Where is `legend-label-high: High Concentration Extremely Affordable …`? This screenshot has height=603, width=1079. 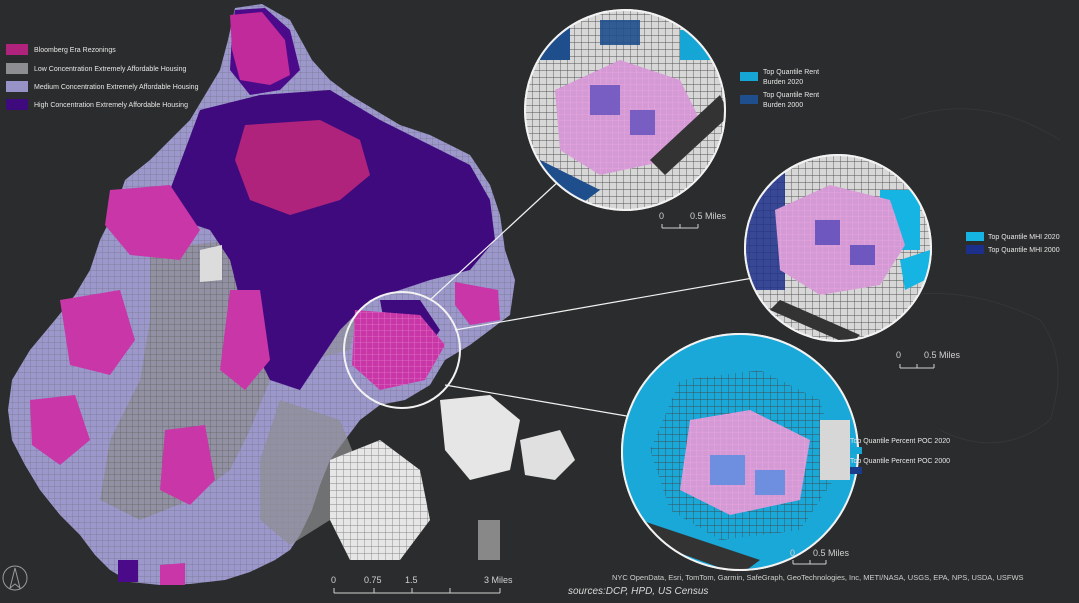
legend-label-high: High Concentration Extremely Affordable … is located at coordinates (111, 105).